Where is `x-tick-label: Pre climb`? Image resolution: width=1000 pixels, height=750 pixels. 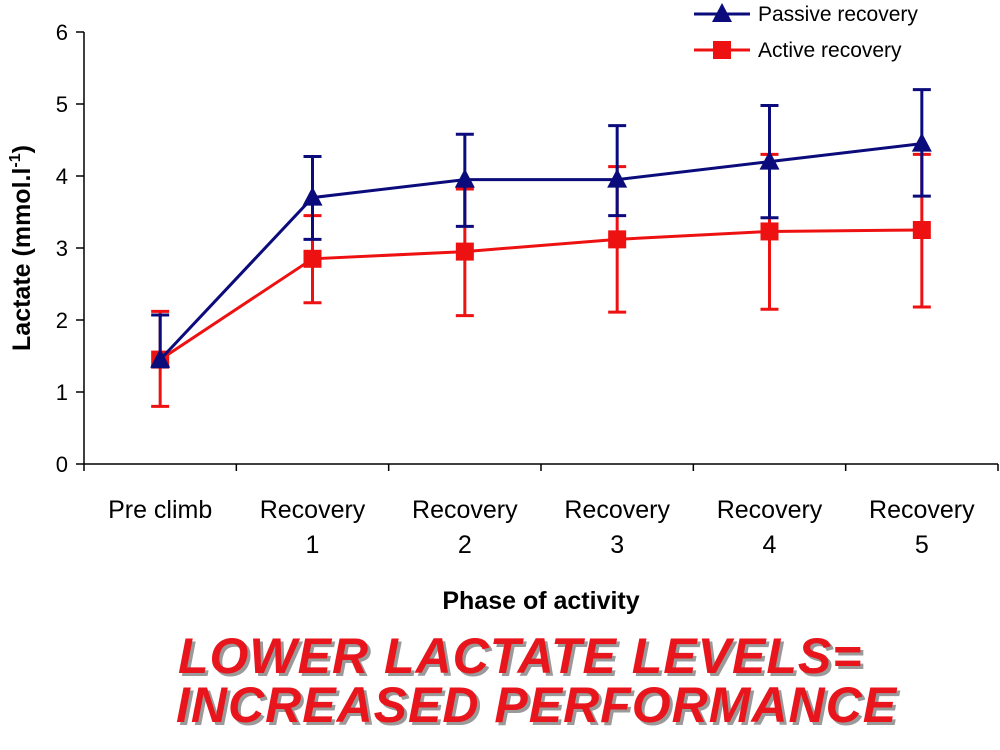 x-tick-label: Pre climb is located at coordinates (160, 510).